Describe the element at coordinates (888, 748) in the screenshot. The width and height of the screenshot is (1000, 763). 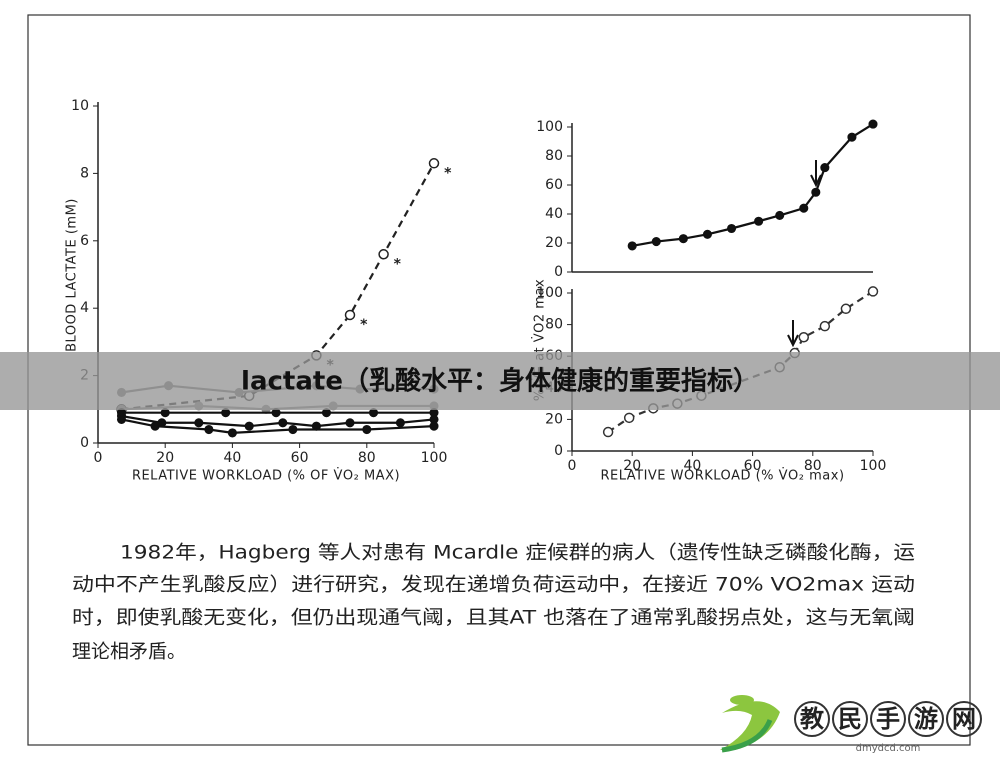
I see `watermark-url: dmydcd.com` at that location.